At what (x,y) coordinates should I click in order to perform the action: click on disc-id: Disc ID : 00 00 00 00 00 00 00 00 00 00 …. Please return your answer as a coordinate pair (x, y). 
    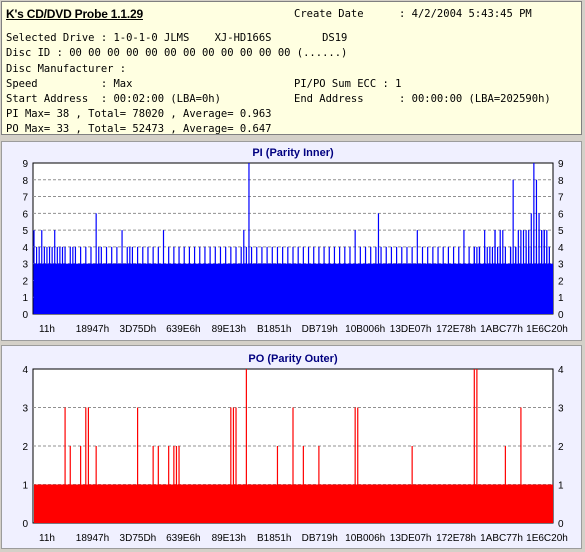
    Looking at the image, I should click on (177, 53).